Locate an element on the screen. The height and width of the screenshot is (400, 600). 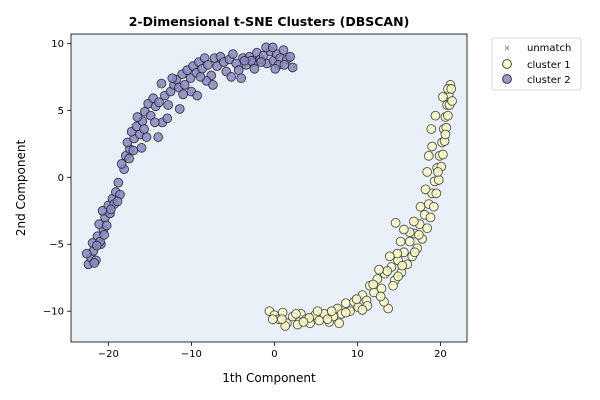
x-axis-ticks: −20 −10 0 10 20 is located at coordinates (272, 351).